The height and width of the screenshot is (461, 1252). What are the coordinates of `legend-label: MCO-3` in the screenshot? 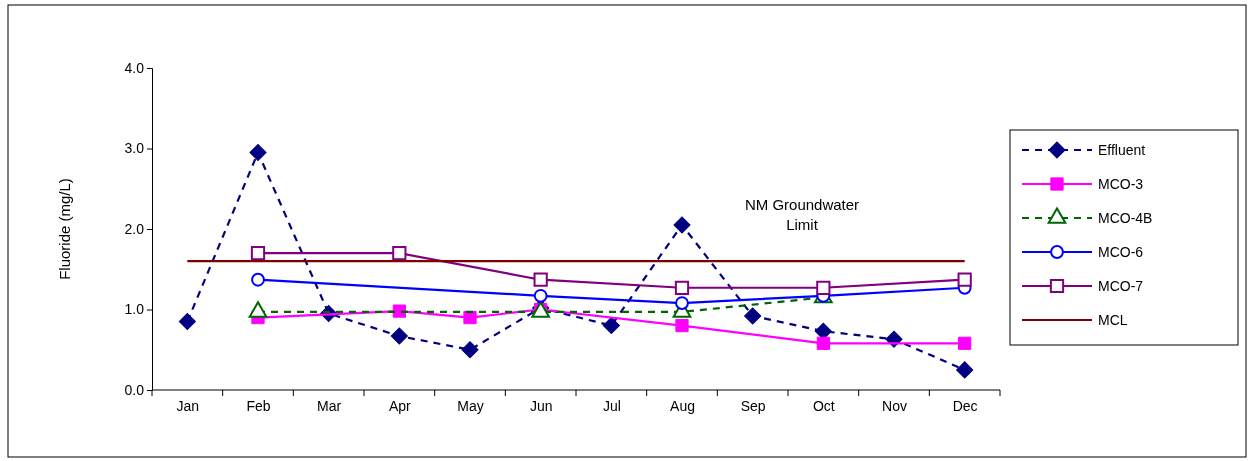 It's located at (1121, 184).